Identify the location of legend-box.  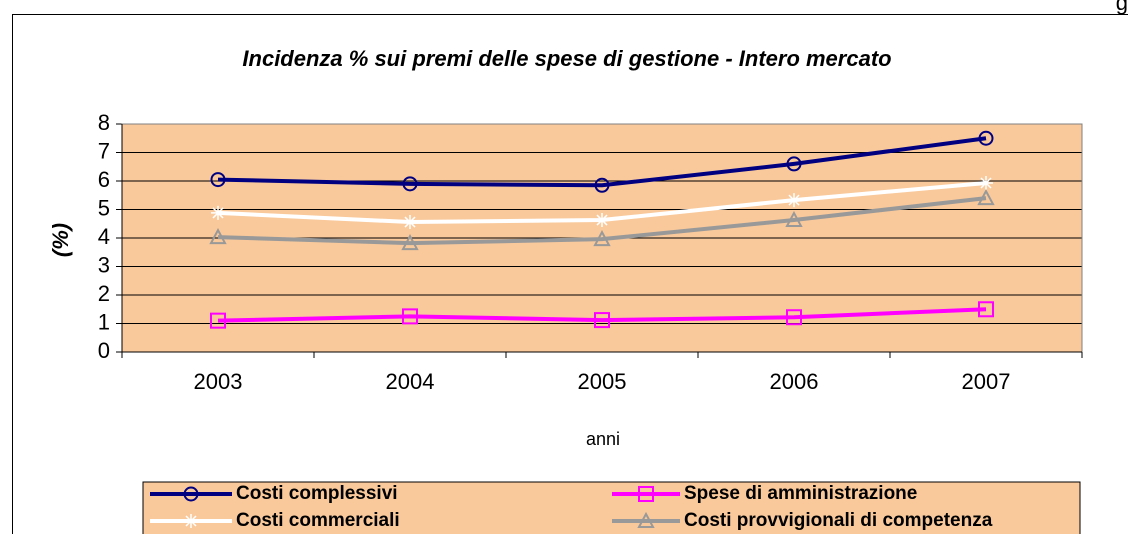
(611, 507).